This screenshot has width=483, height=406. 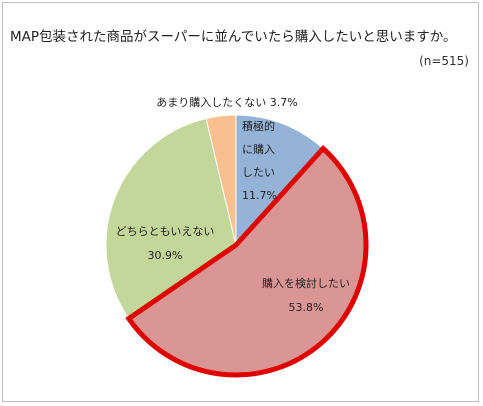 I want to click on sample-size-label: (n=515), so click(x=444, y=61).